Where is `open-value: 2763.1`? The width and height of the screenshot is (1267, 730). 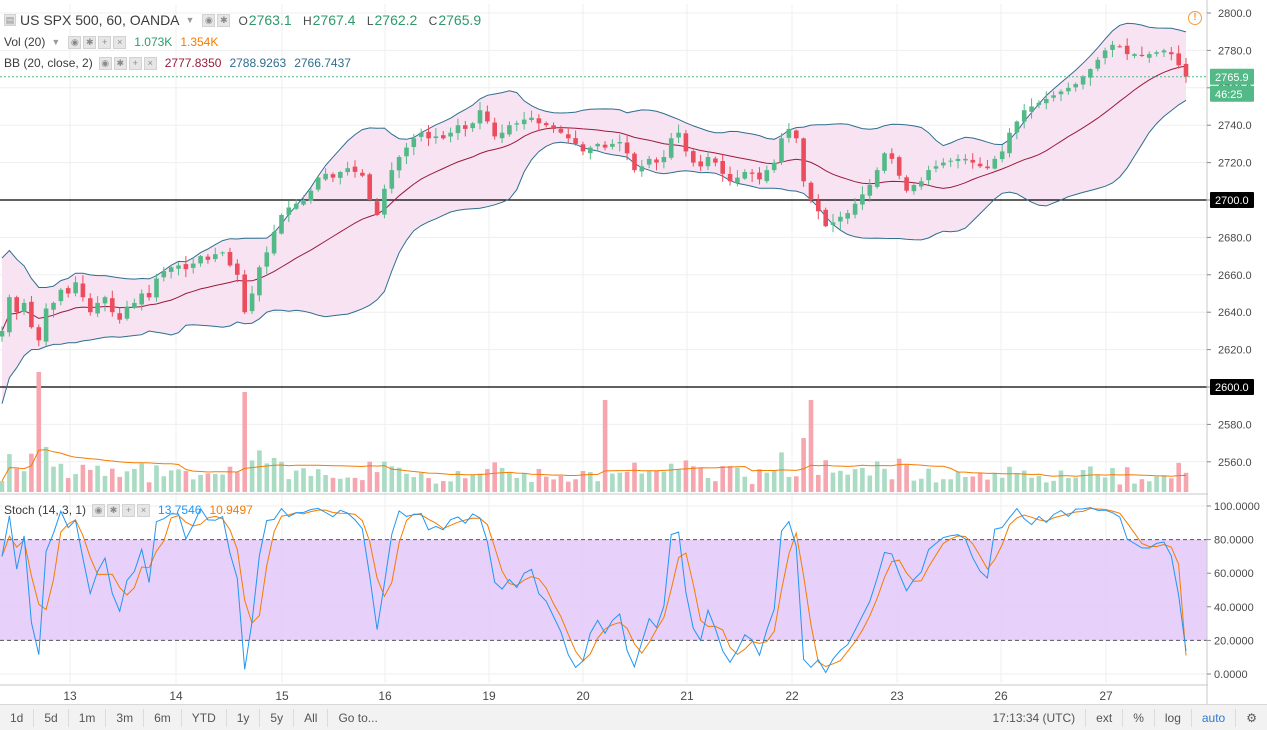 open-value: 2763.1 is located at coordinates (270, 20).